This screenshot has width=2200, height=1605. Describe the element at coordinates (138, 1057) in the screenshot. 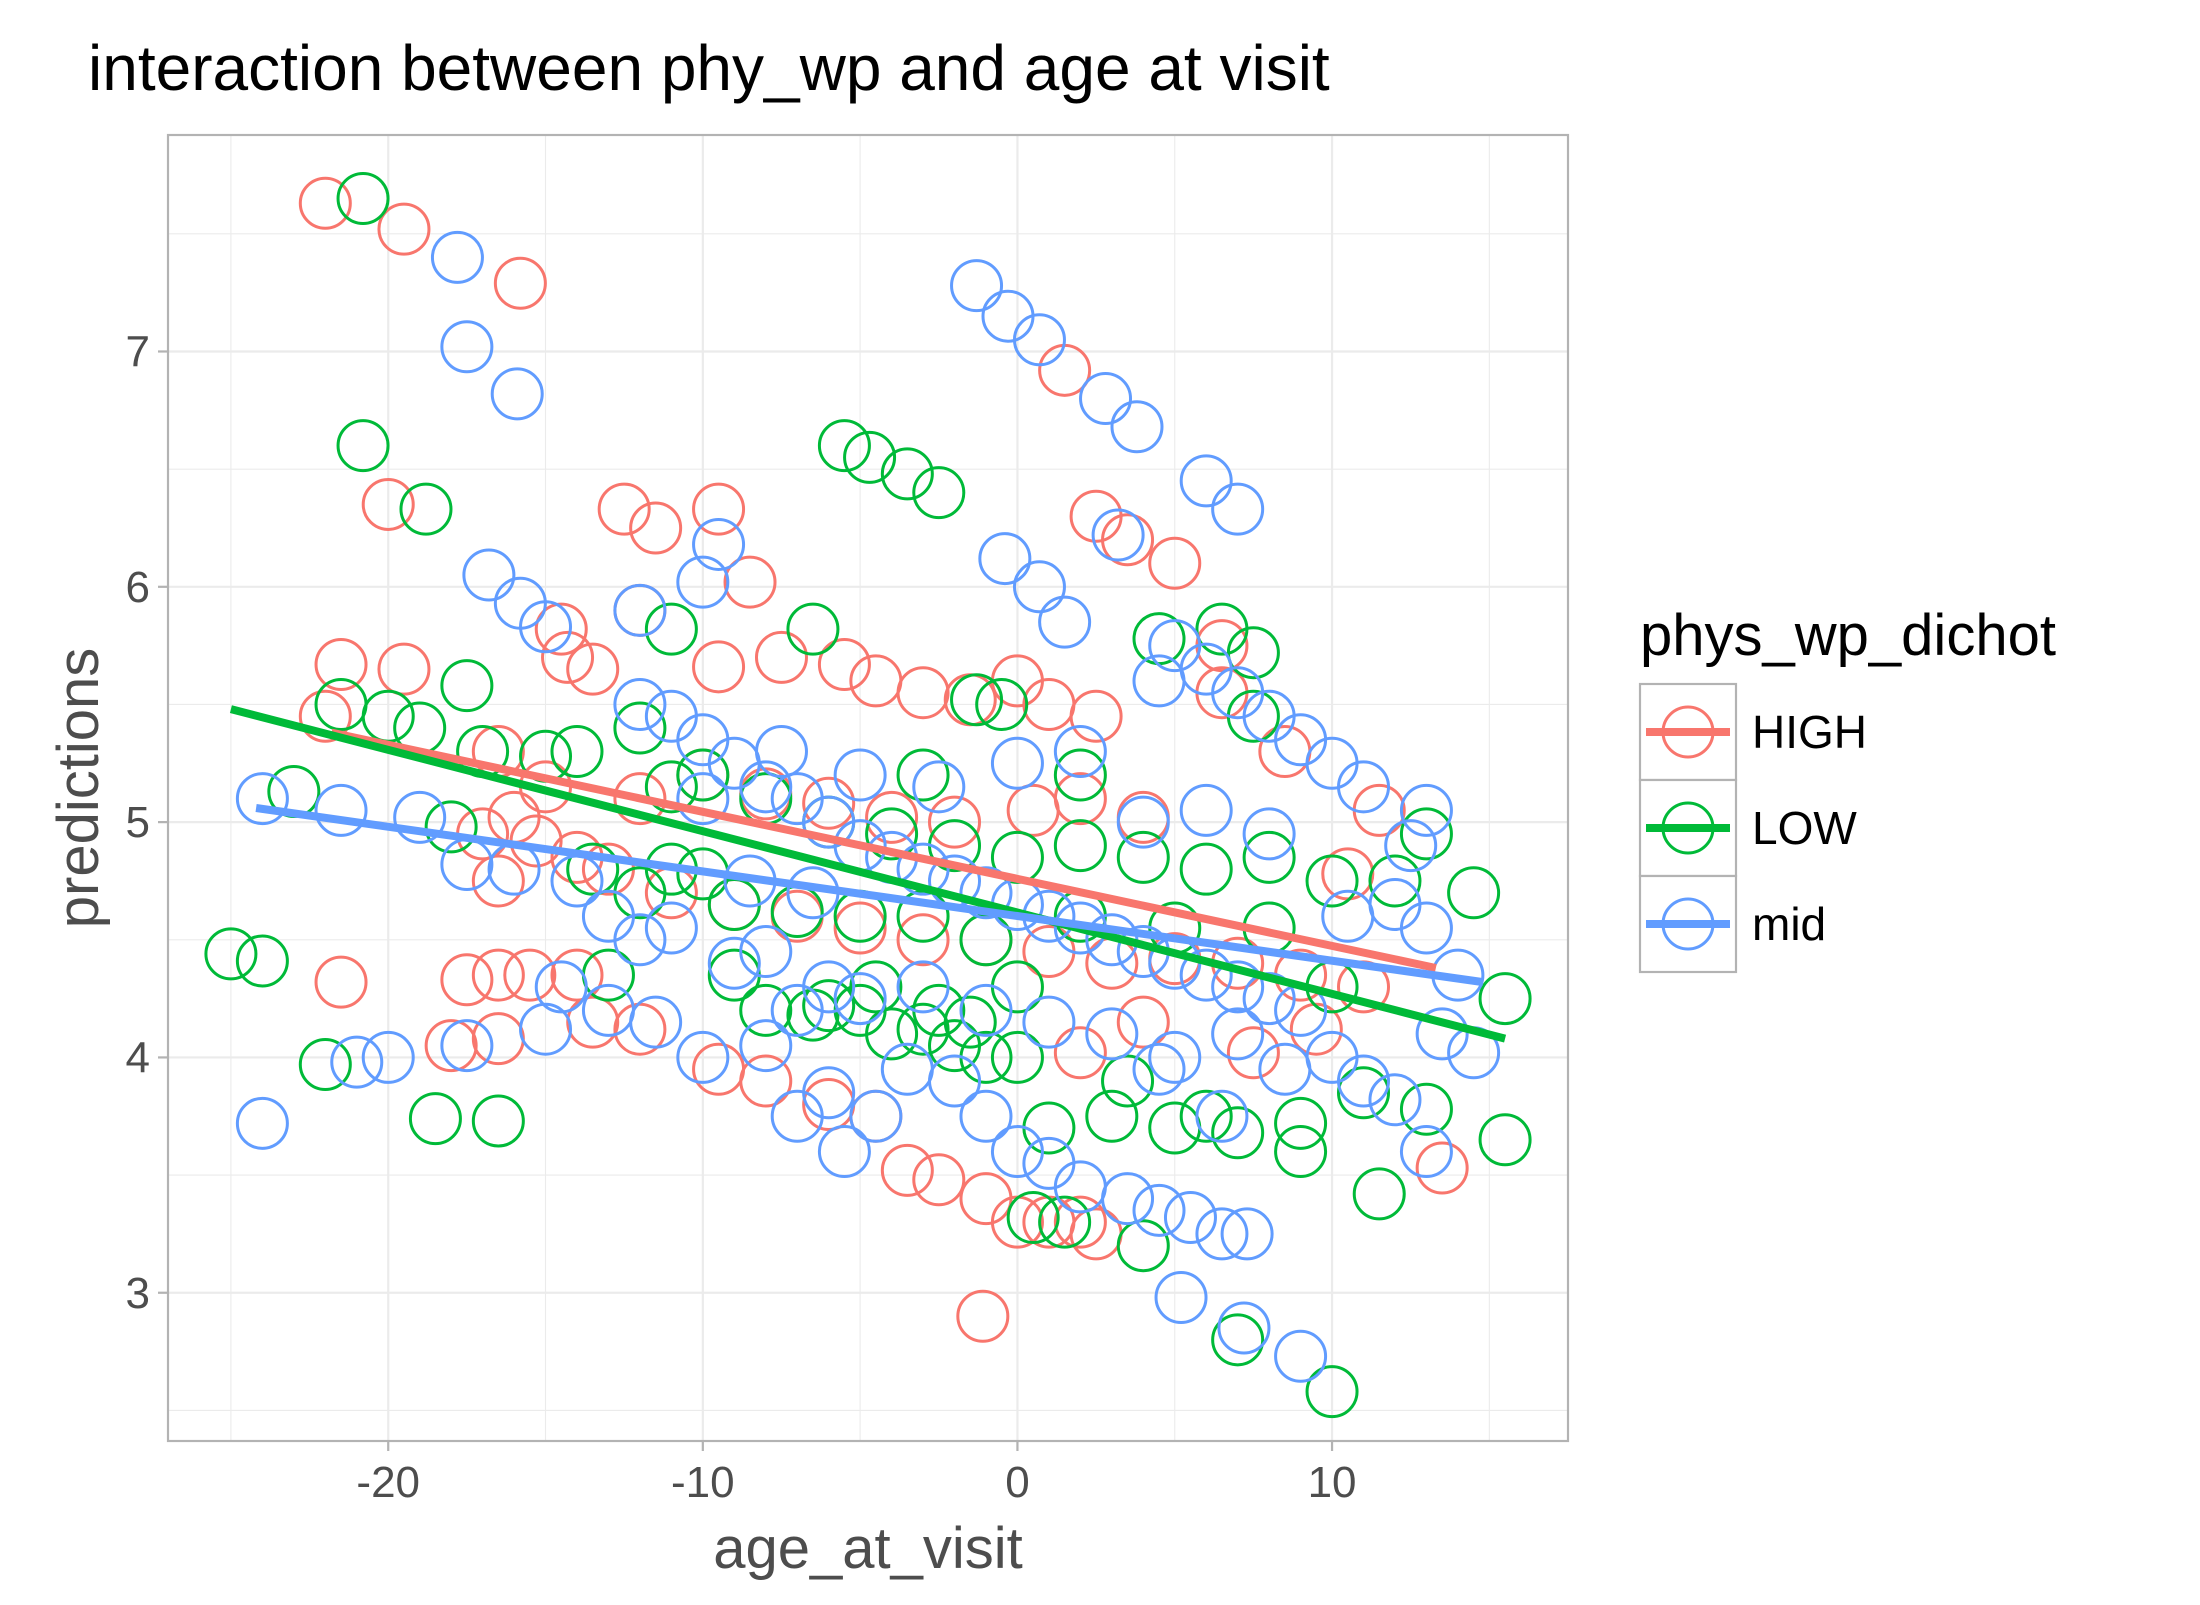

I see `y-tick-label: 4` at that location.